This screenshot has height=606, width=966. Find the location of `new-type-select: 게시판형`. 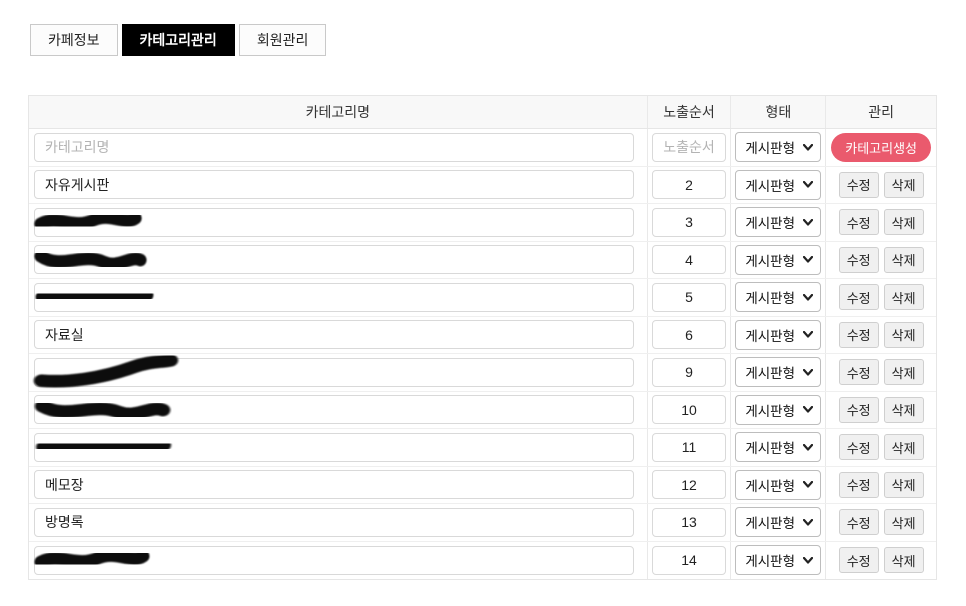

new-type-select: 게시판형 is located at coordinates (778, 147).